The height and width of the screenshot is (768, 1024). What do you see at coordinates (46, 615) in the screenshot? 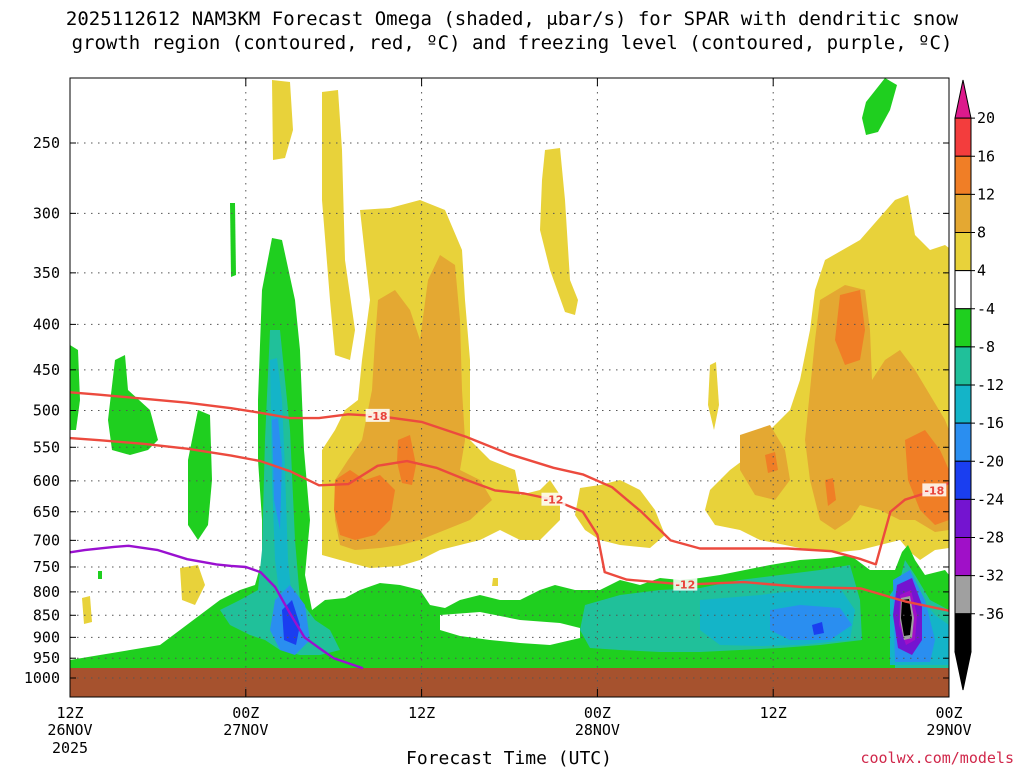
I see `y-tick-label: 850` at bounding box center [46, 615].